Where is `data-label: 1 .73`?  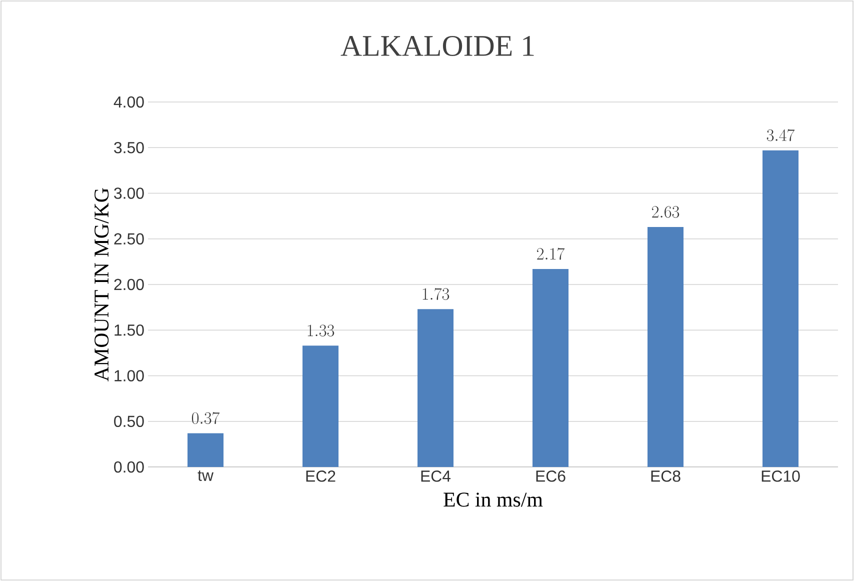
data-label: 1 .73 is located at coordinates (436, 294).